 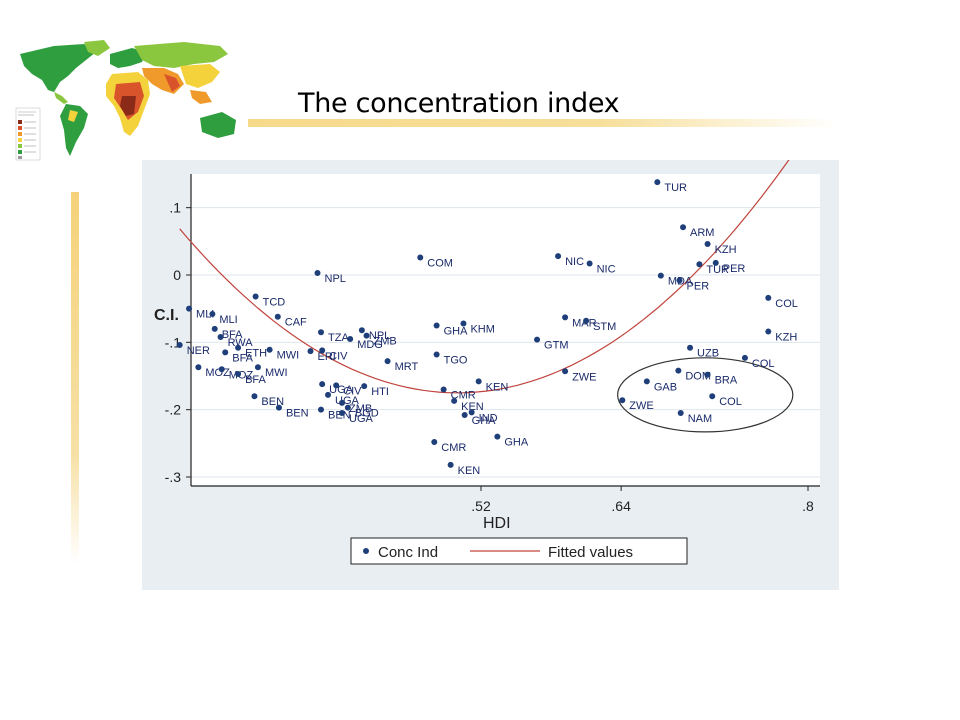 What do you see at coordinates (453, 448) in the screenshot?
I see `data-point-label: CMR` at bounding box center [453, 448].